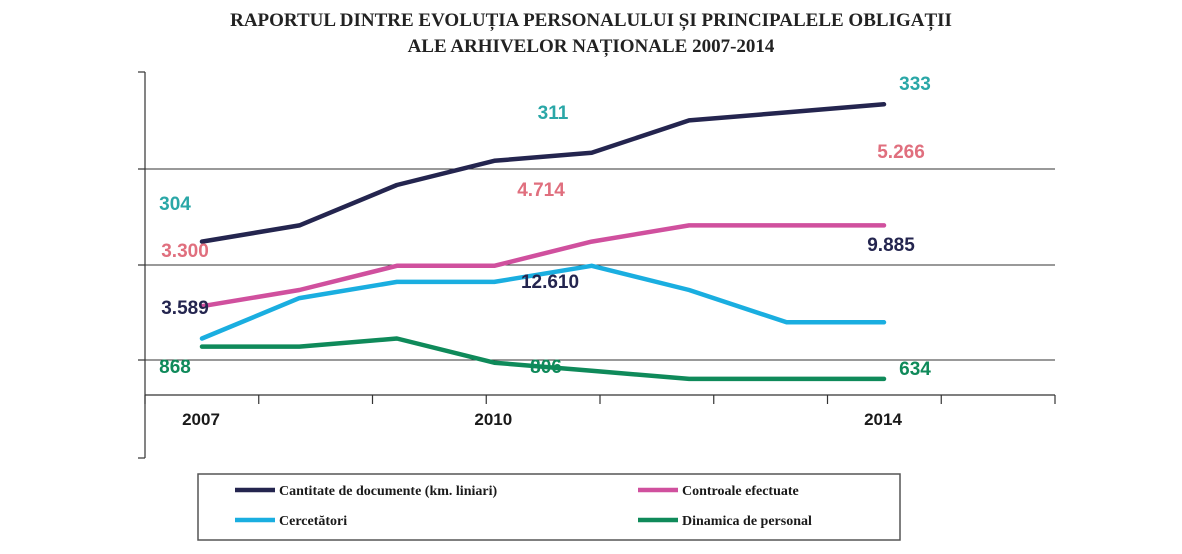 The image size is (1182, 554). Describe the element at coordinates (550, 282) in the screenshot. I see `data-label: 12.610` at that location.